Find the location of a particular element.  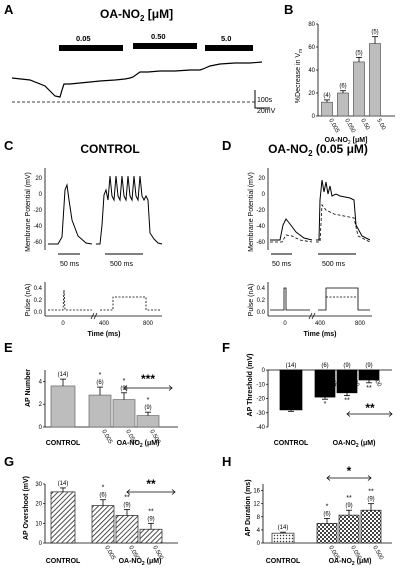

panel-h-ylabel: AP Duration (ms) is located at coordinates (248, 507).